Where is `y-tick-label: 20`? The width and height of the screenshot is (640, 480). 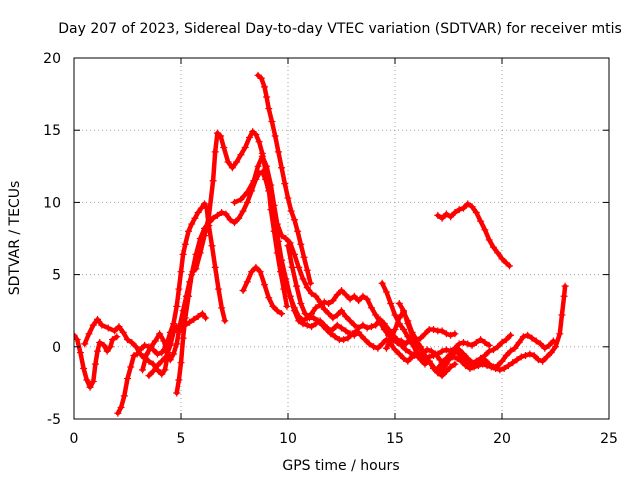 y-tick-label: 20 is located at coordinates (52, 59).